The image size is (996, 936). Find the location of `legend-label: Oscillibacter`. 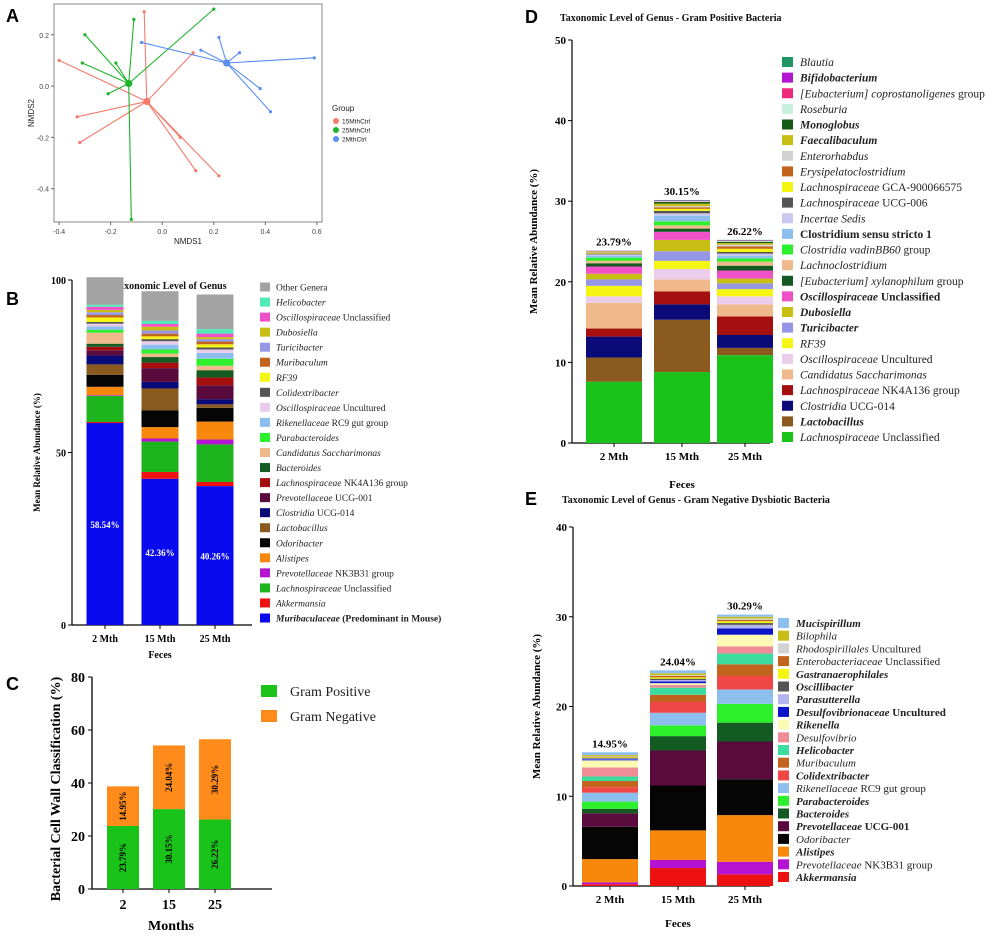

legend-label: Oscillibacter is located at coordinates (825, 688).